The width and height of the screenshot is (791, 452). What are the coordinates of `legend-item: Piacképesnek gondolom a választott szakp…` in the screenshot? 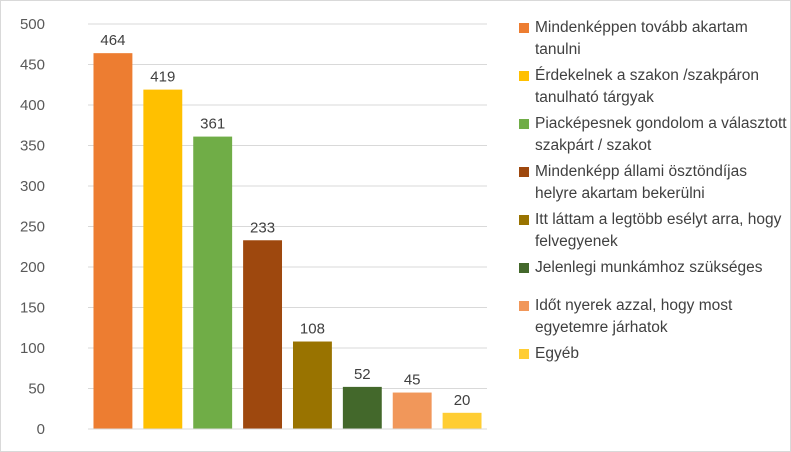 It's located at (653, 135).